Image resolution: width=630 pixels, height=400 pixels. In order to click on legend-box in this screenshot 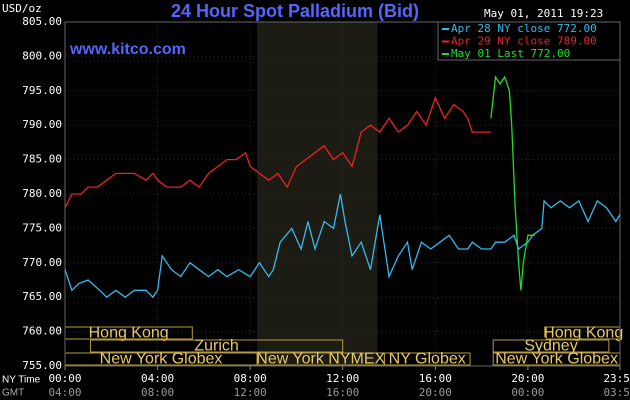, I will do `click(529, 41)`.